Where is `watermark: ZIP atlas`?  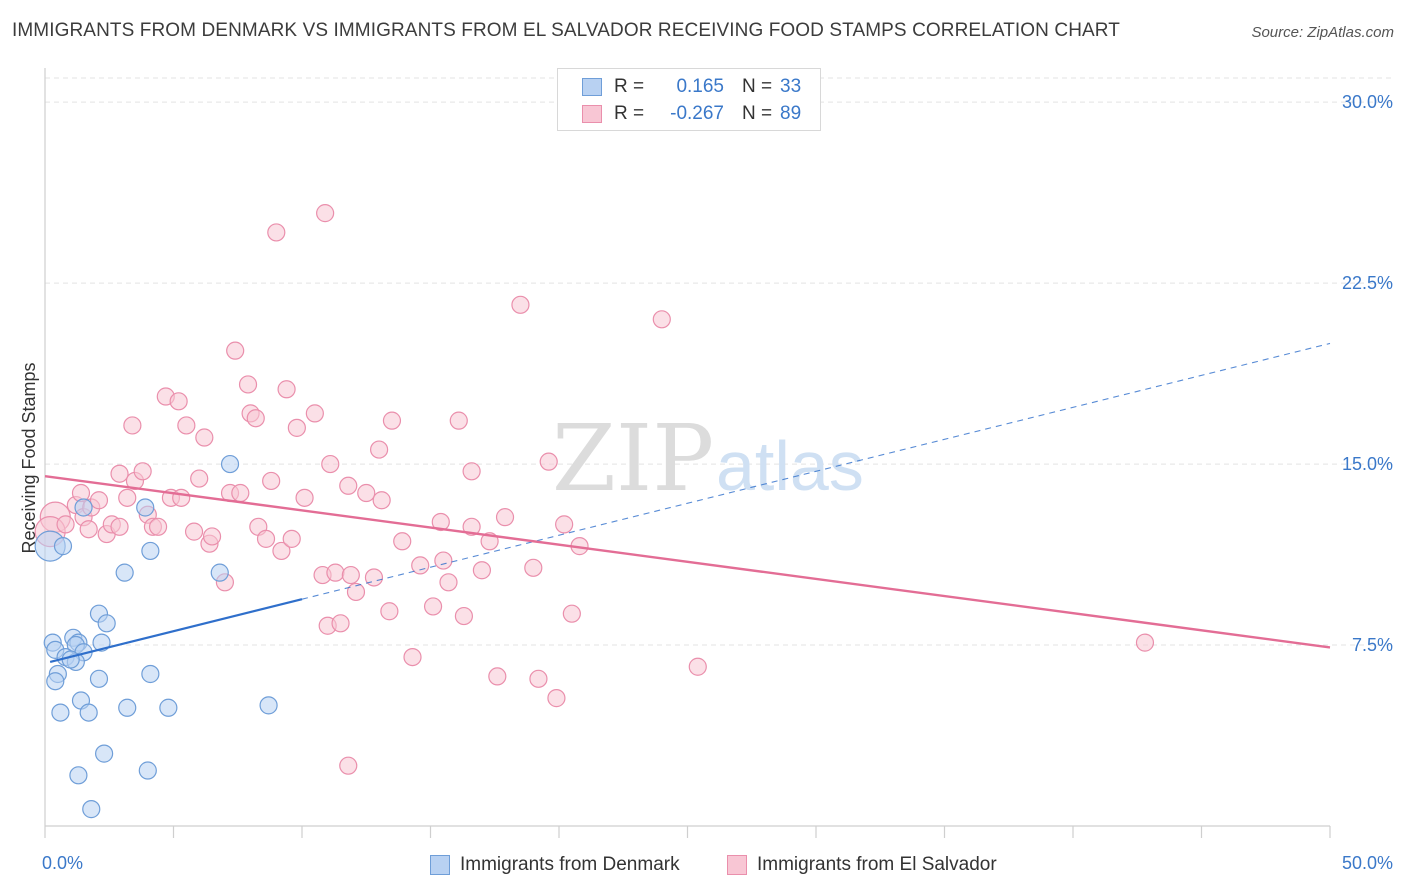 watermark: ZIP atlas is located at coordinates (708, 458).